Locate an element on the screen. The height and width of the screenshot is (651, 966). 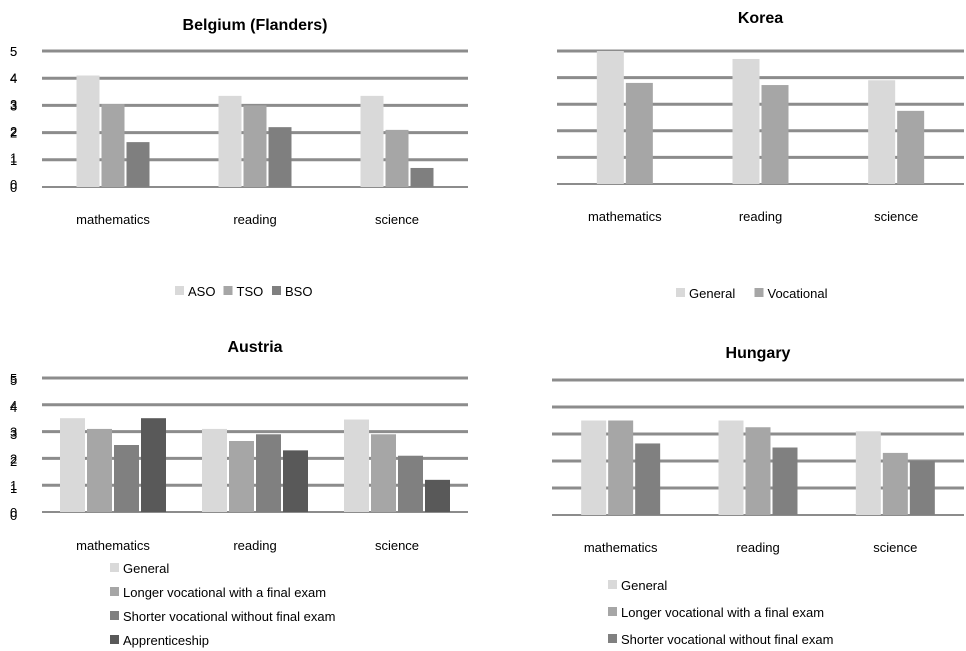
legend-label: Apprenticeship is located at coordinates (166, 640).